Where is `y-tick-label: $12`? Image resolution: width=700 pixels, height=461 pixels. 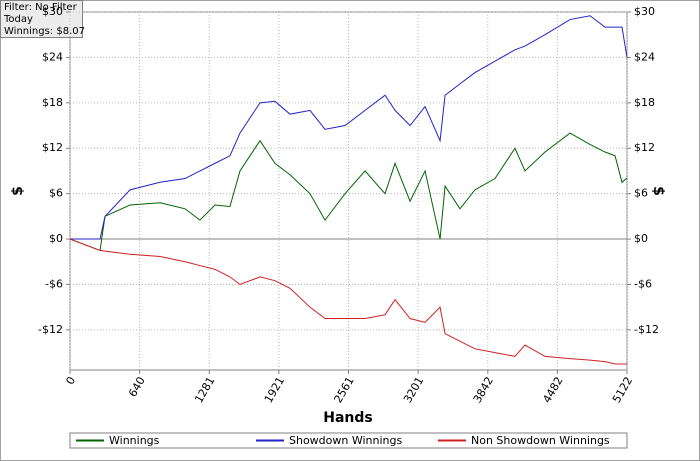 y-tick-label: $12 is located at coordinates (52, 147).